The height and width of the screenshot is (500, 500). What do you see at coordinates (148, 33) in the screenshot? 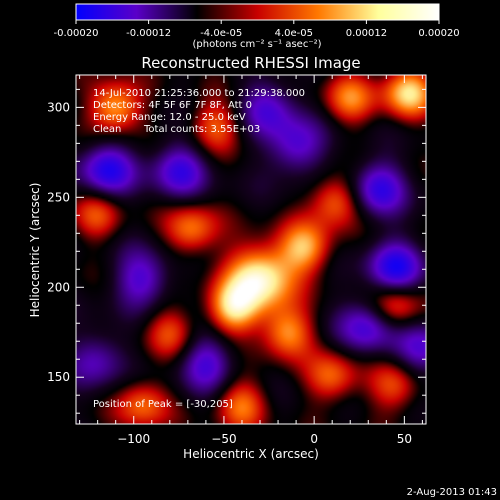
I see `colorbar-tick-label: -0.00012` at bounding box center [148, 33].